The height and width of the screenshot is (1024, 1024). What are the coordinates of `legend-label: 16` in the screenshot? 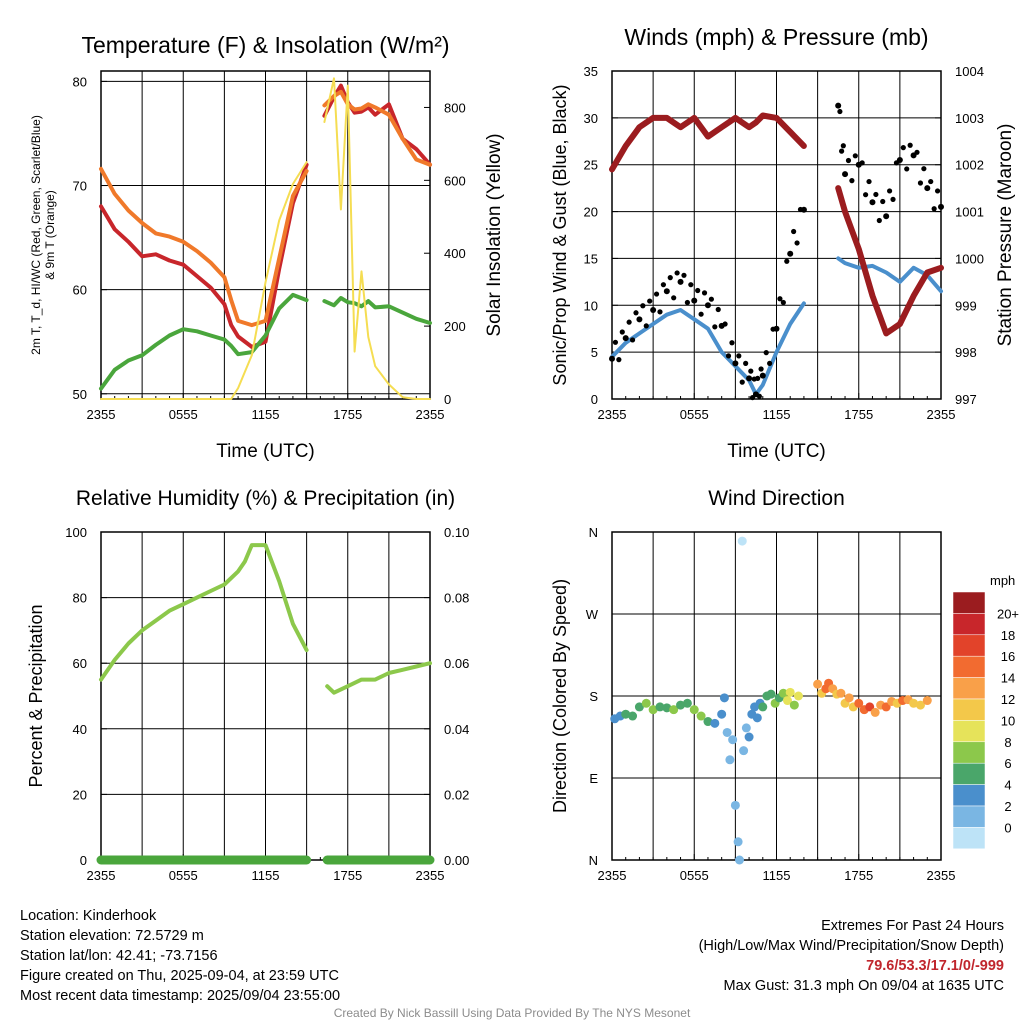 It's located at (1008, 656).